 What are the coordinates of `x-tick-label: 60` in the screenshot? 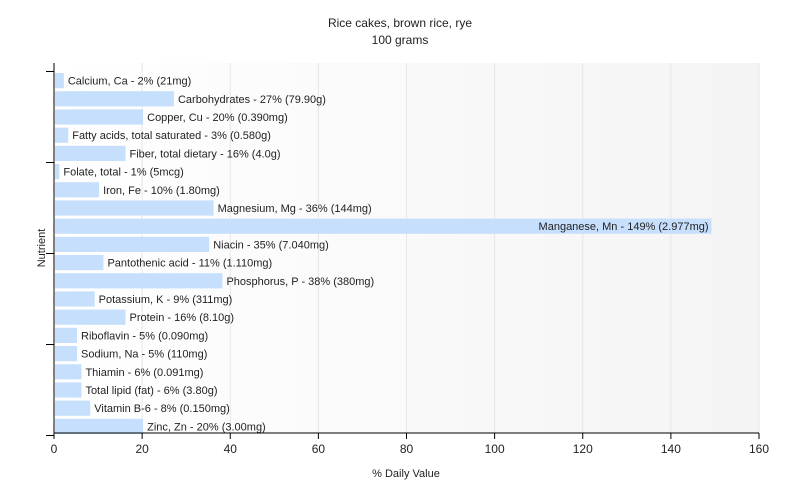 It's located at (319, 449).